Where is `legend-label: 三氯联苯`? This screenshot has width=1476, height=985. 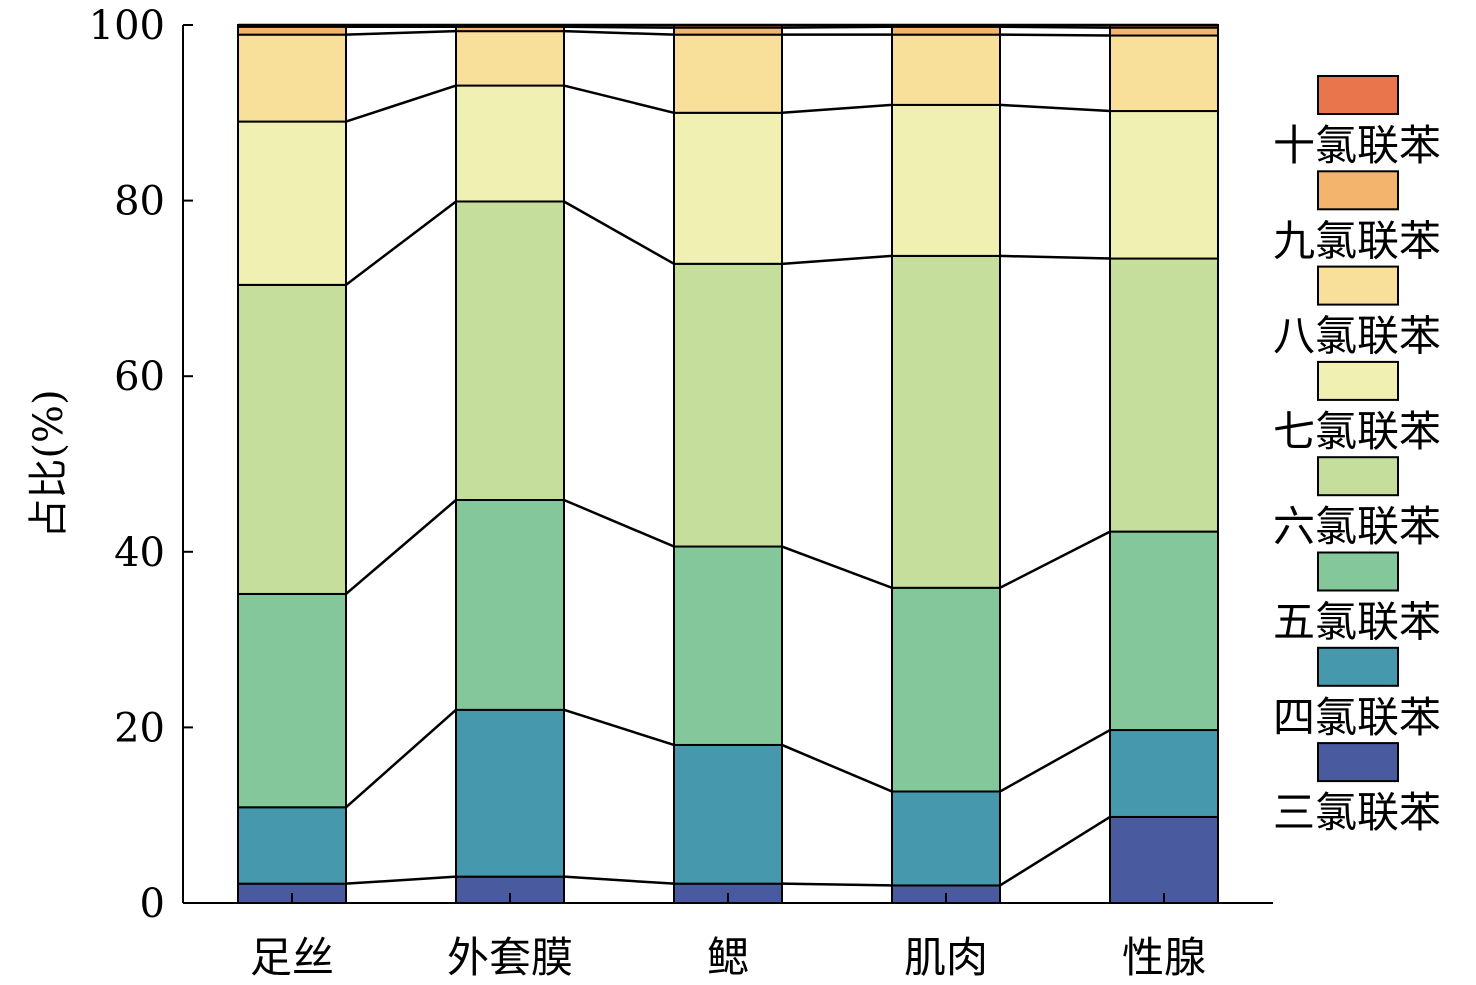
legend-label: 三氯联苯 is located at coordinates (1357, 812).